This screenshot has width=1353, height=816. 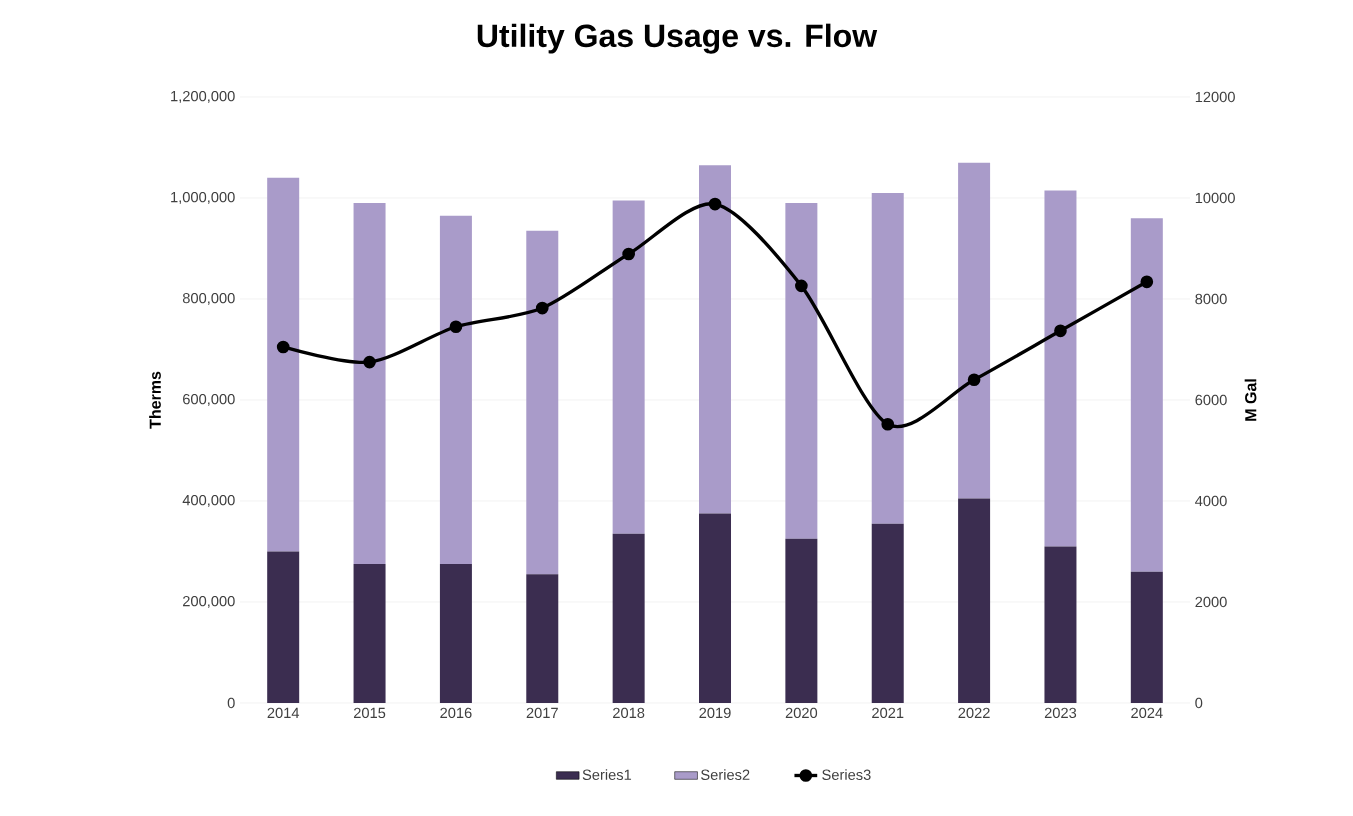 I want to click on x-tick-label: 2021, so click(x=888, y=713).